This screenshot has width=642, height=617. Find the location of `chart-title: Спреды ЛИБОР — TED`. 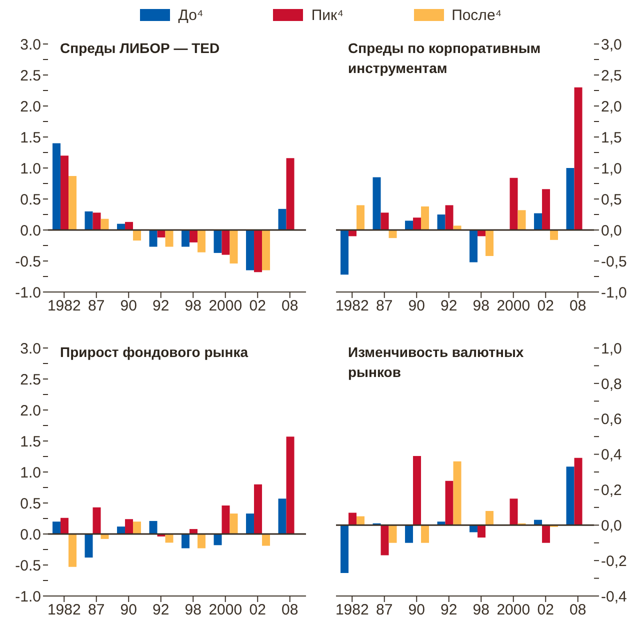

chart-title: Спреды ЛИБОР — TED is located at coordinates (140, 48).